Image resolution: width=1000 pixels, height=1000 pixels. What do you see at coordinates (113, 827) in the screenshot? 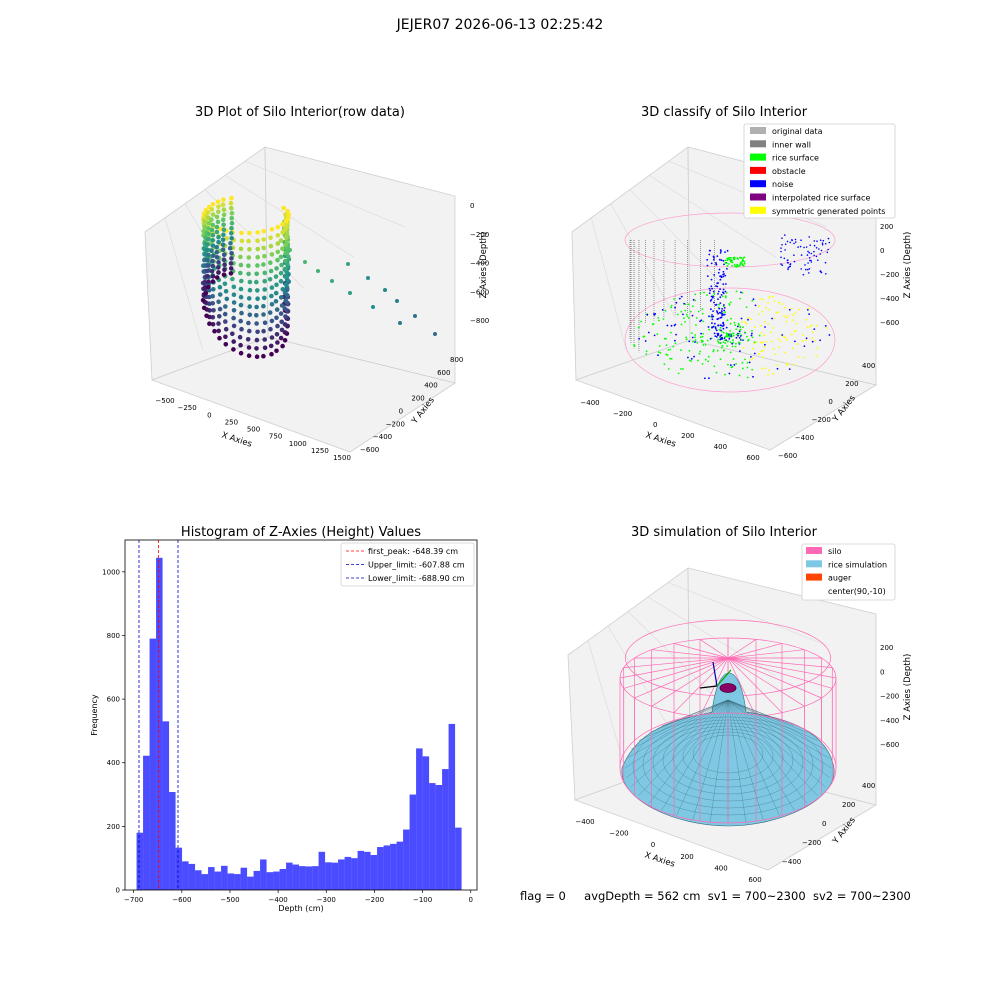
I see `histogram-y-tick: 200` at bounding box center [113, 827].